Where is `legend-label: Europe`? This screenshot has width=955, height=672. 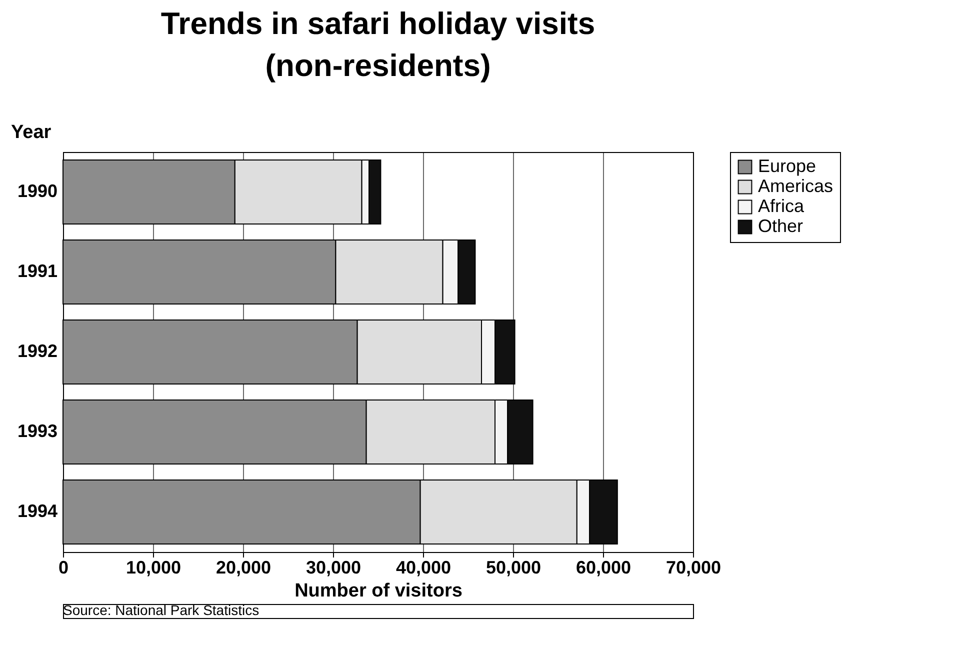 legend-label: Europe is located at coordinates (787, 166).